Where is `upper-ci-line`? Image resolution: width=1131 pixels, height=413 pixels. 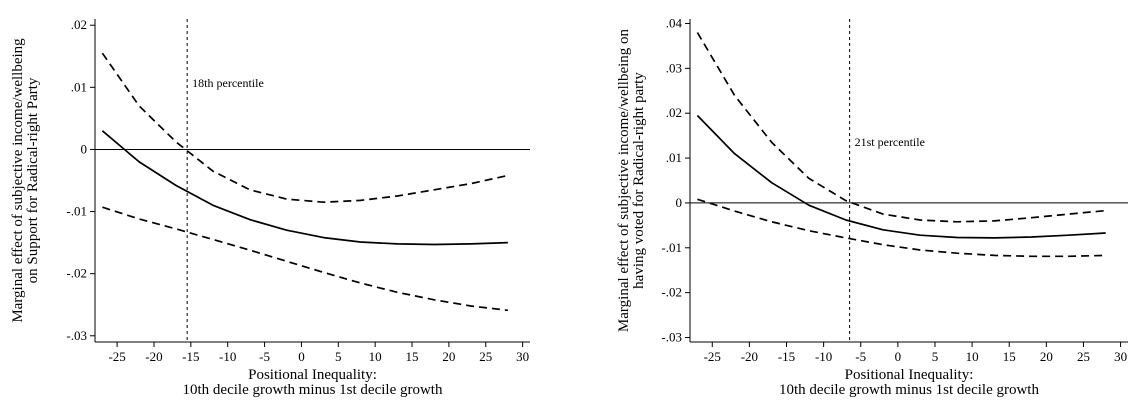 upper-ci-line is located at coordinates (305, 128).